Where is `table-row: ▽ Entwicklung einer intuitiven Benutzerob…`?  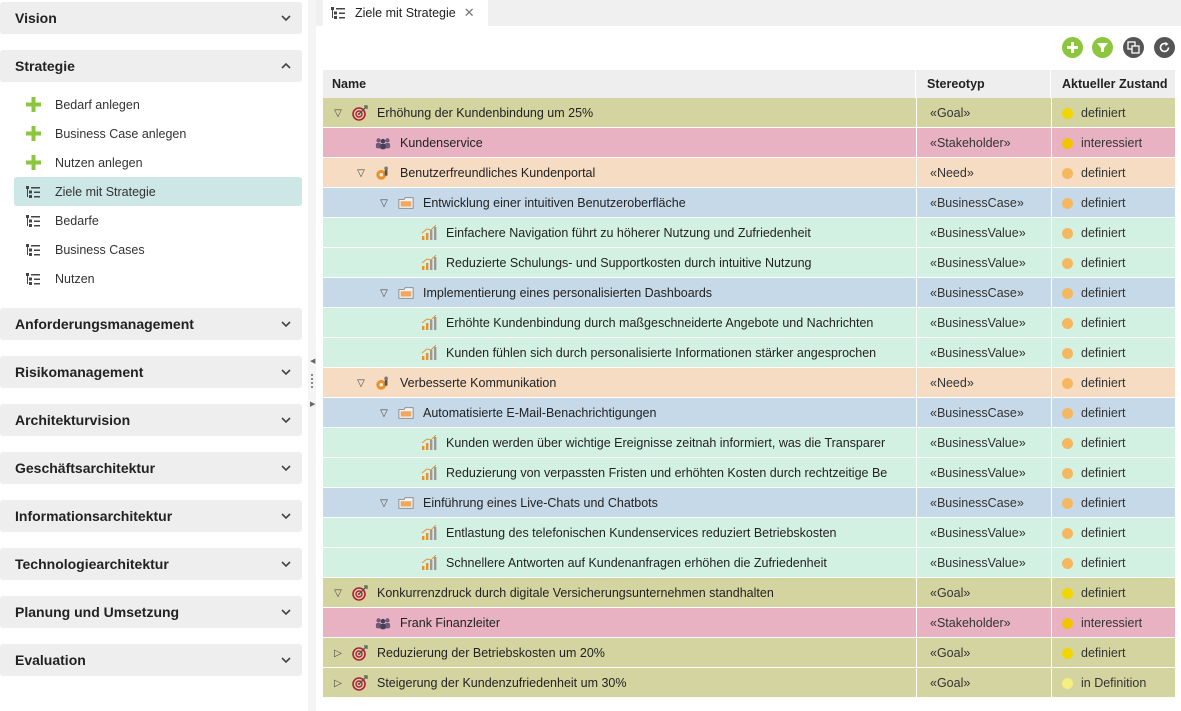 table-row: ▽ Entwicklung einer intuitiven Benutzerob… is located at coordinates (749, 203).